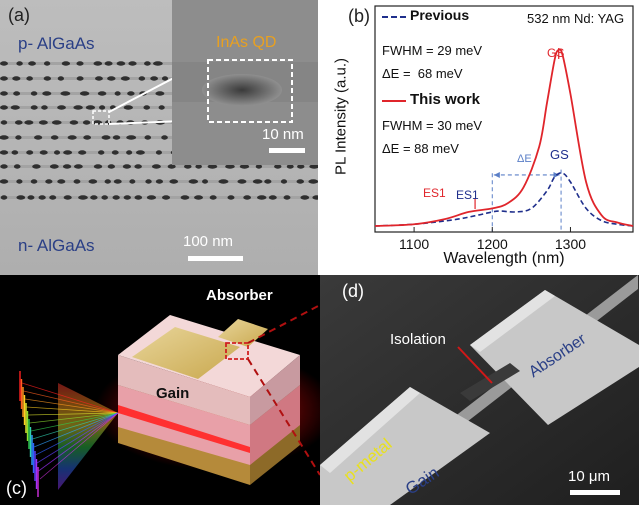 The image size is (639, 505). Describe the element at coordinates (283, 324) in the screenshot. I see `connector-line` at that location.